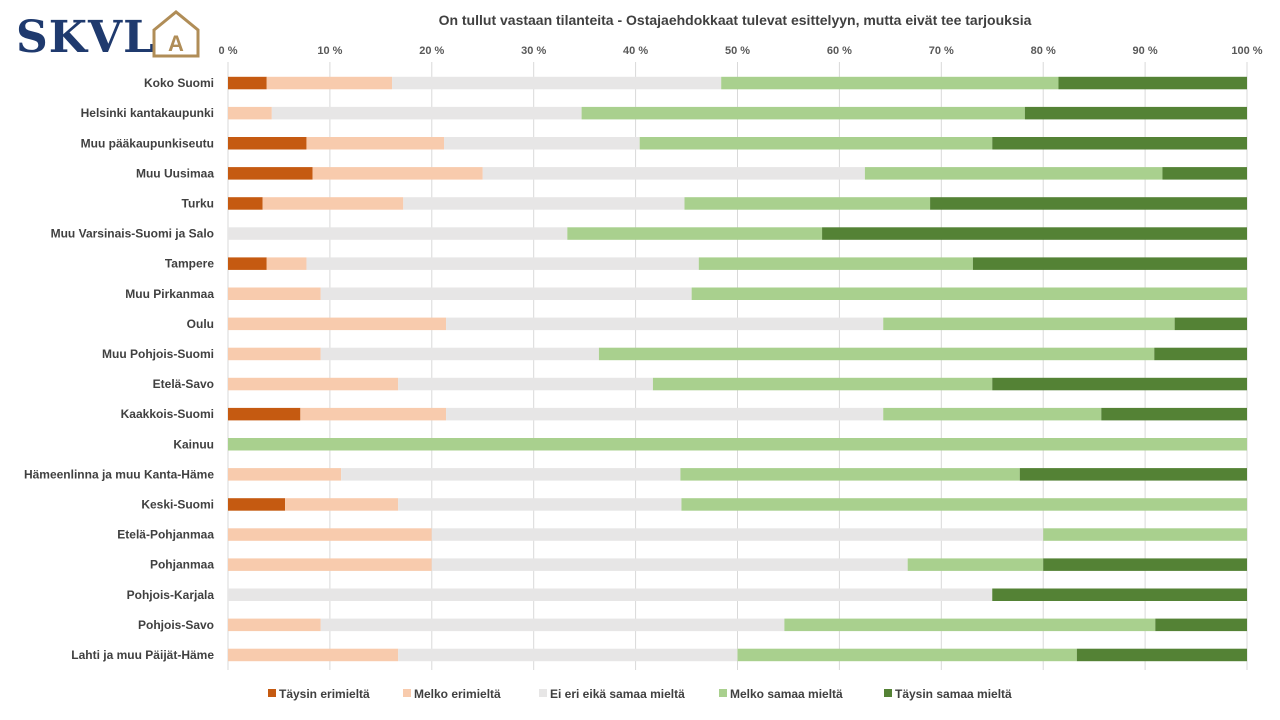  I want to click on x-tick-label: 70 %, so click(941, 51).